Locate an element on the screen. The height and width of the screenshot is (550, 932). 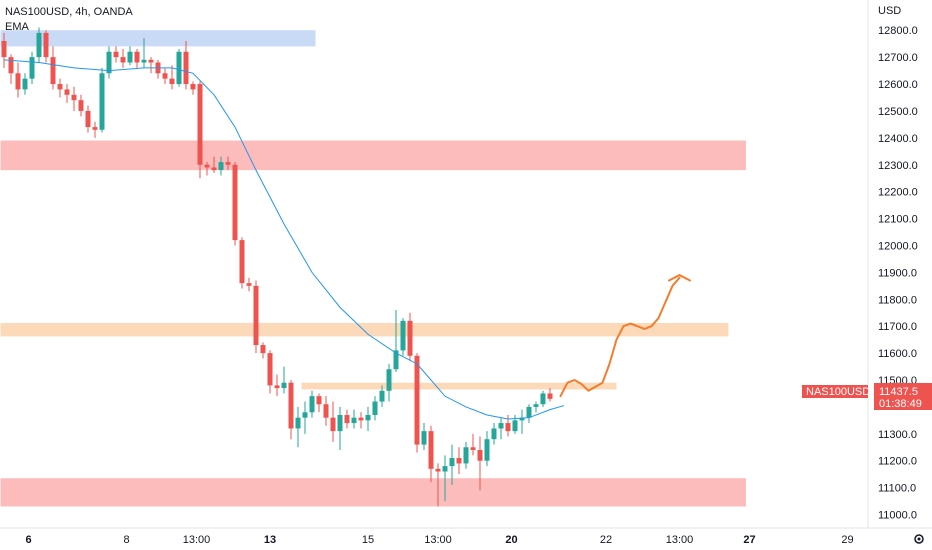
symbol-tag-label: NAS100USD is located at coordinates (838, 392).